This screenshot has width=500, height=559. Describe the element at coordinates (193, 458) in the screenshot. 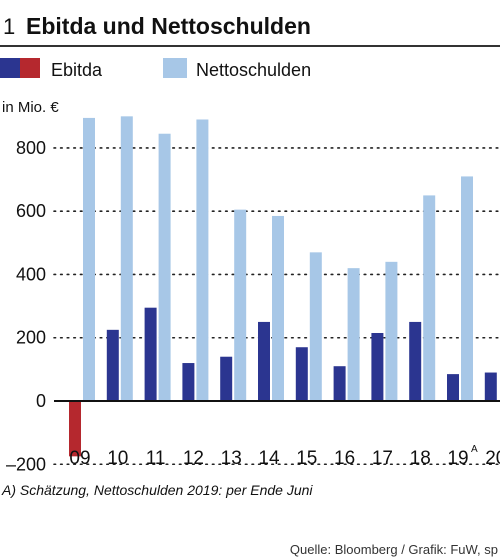

I see `x-tick-label: 12` at that location.